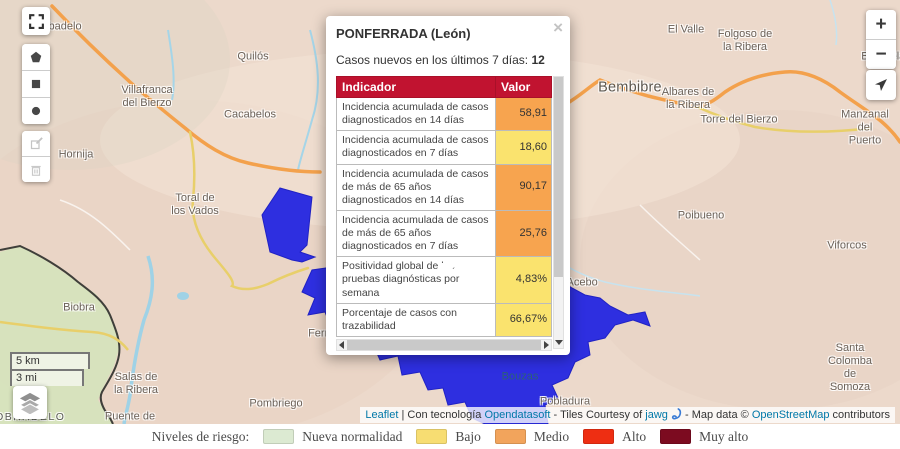 The height and width of the screenshot is (449, 900). What do you see at coordinates (279, 436) in the screenshot?
I see `legend-swatch-nueva-normalidad` at bounding box center [279, 436].